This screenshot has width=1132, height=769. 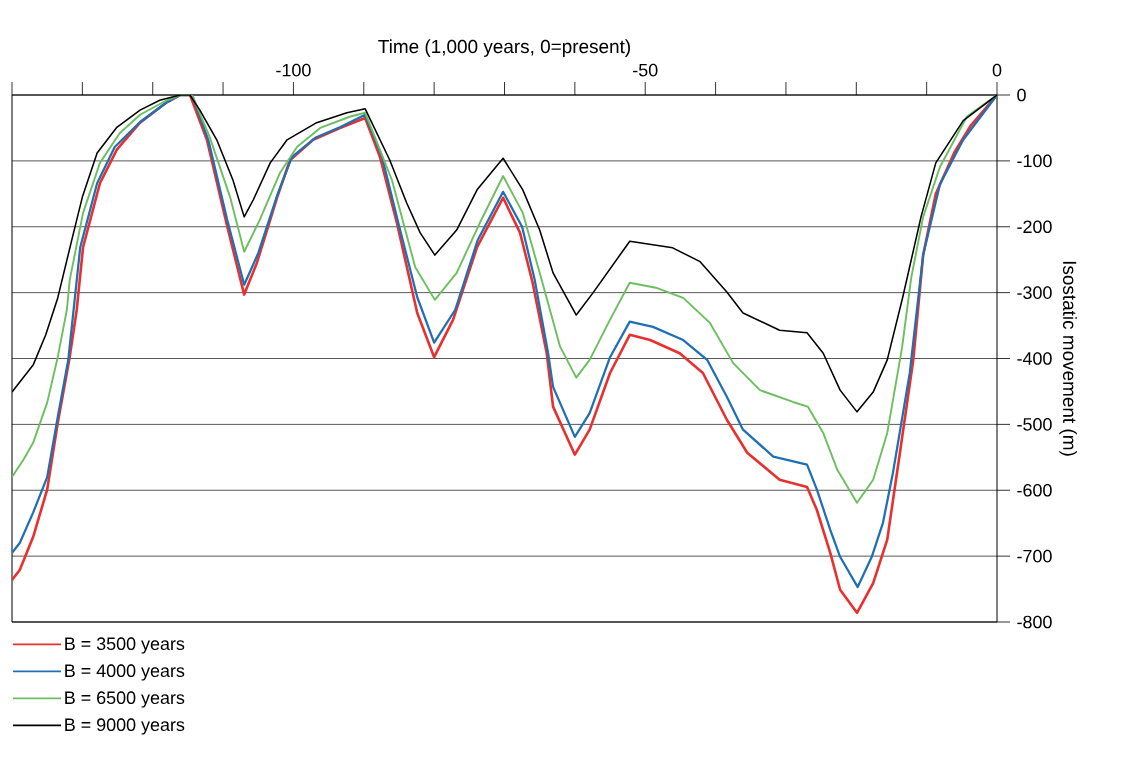 What do you see at coordinates (1034, 227) in the screenshot?
I see `y-tick-label: -200` at bounding box center [1034, 227].